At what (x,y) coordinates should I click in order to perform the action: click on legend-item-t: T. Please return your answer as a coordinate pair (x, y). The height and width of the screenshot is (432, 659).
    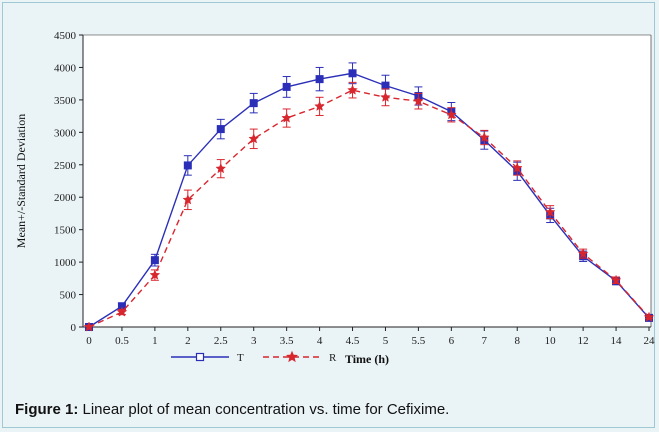
    Looking at the image, I should click on (207, 358).